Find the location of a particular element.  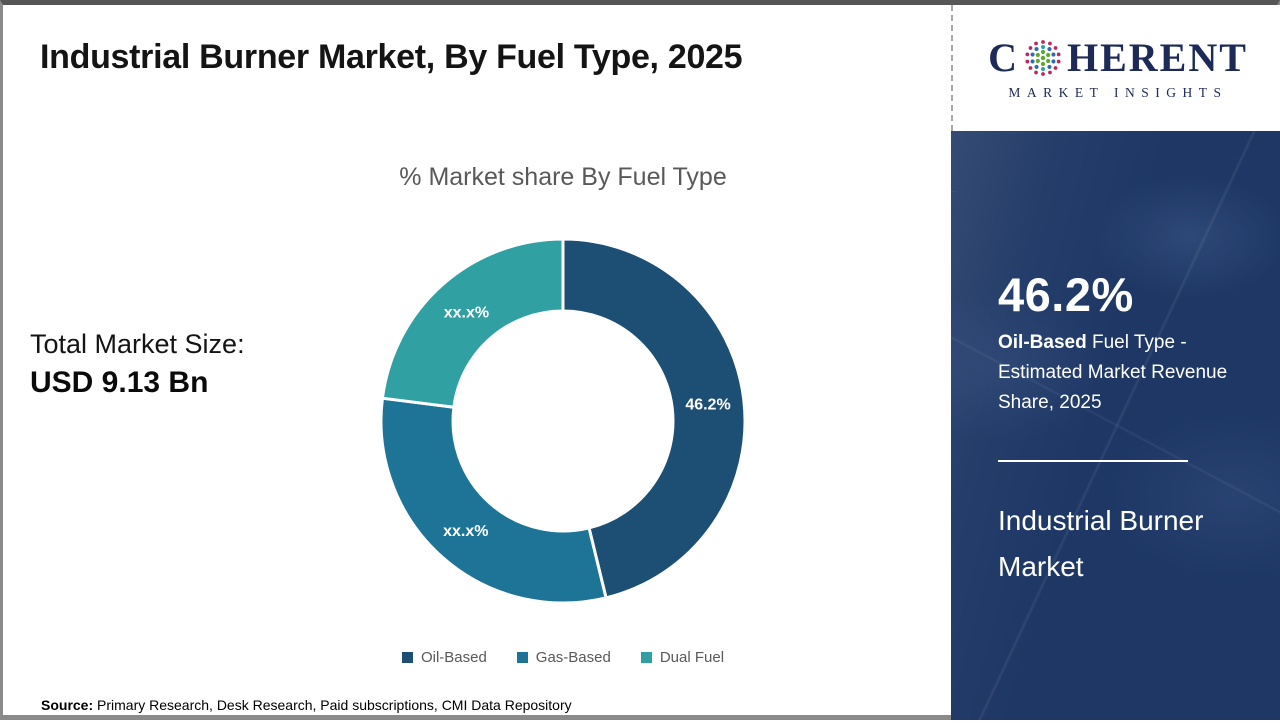

donut-slice-oil-based is located at coordinates (654, 418).